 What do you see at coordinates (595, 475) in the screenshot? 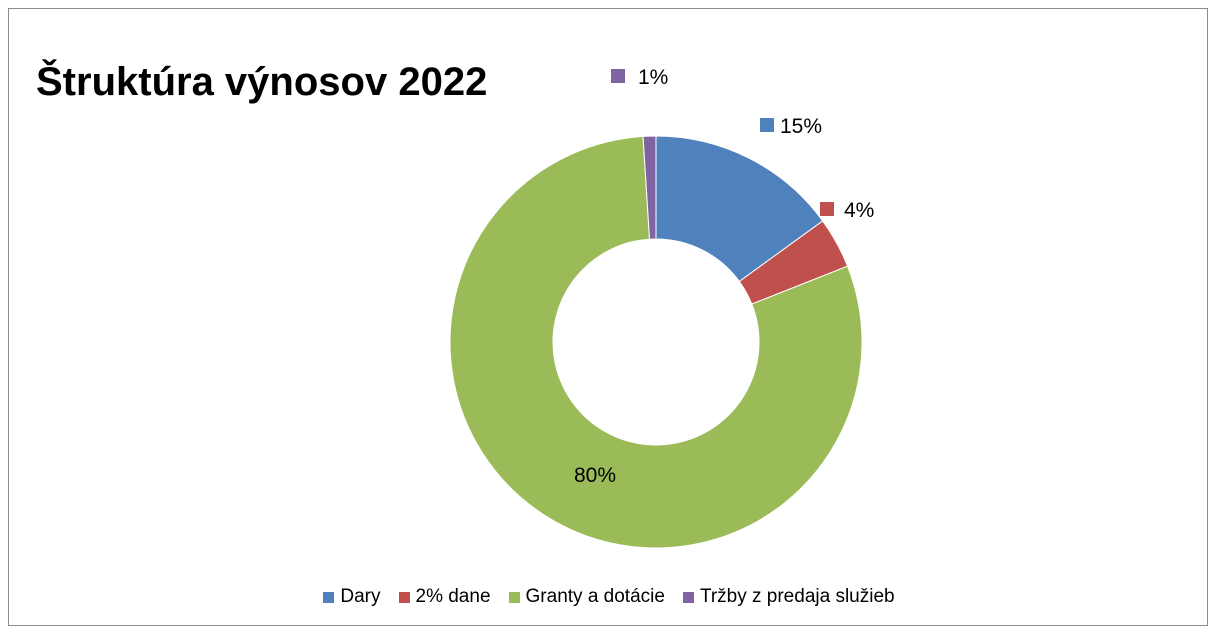
I see `data-label-granty-a-dotacie: 80%` at bounding box center [595, 475].